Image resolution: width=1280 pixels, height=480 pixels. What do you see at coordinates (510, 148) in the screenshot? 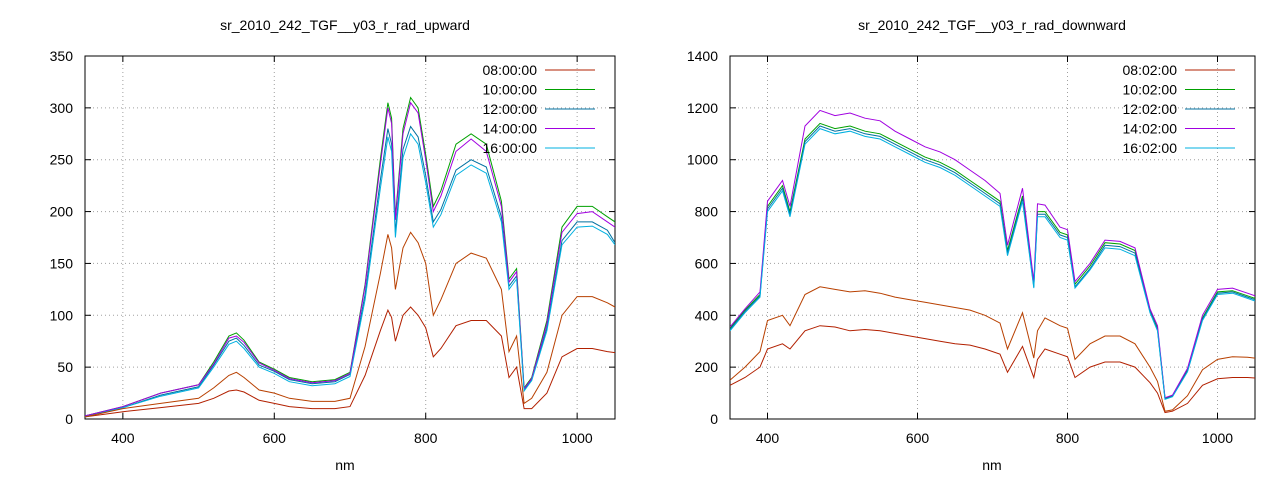
I see `legend-label: 16:00:00` at bounding box center [510, 148].